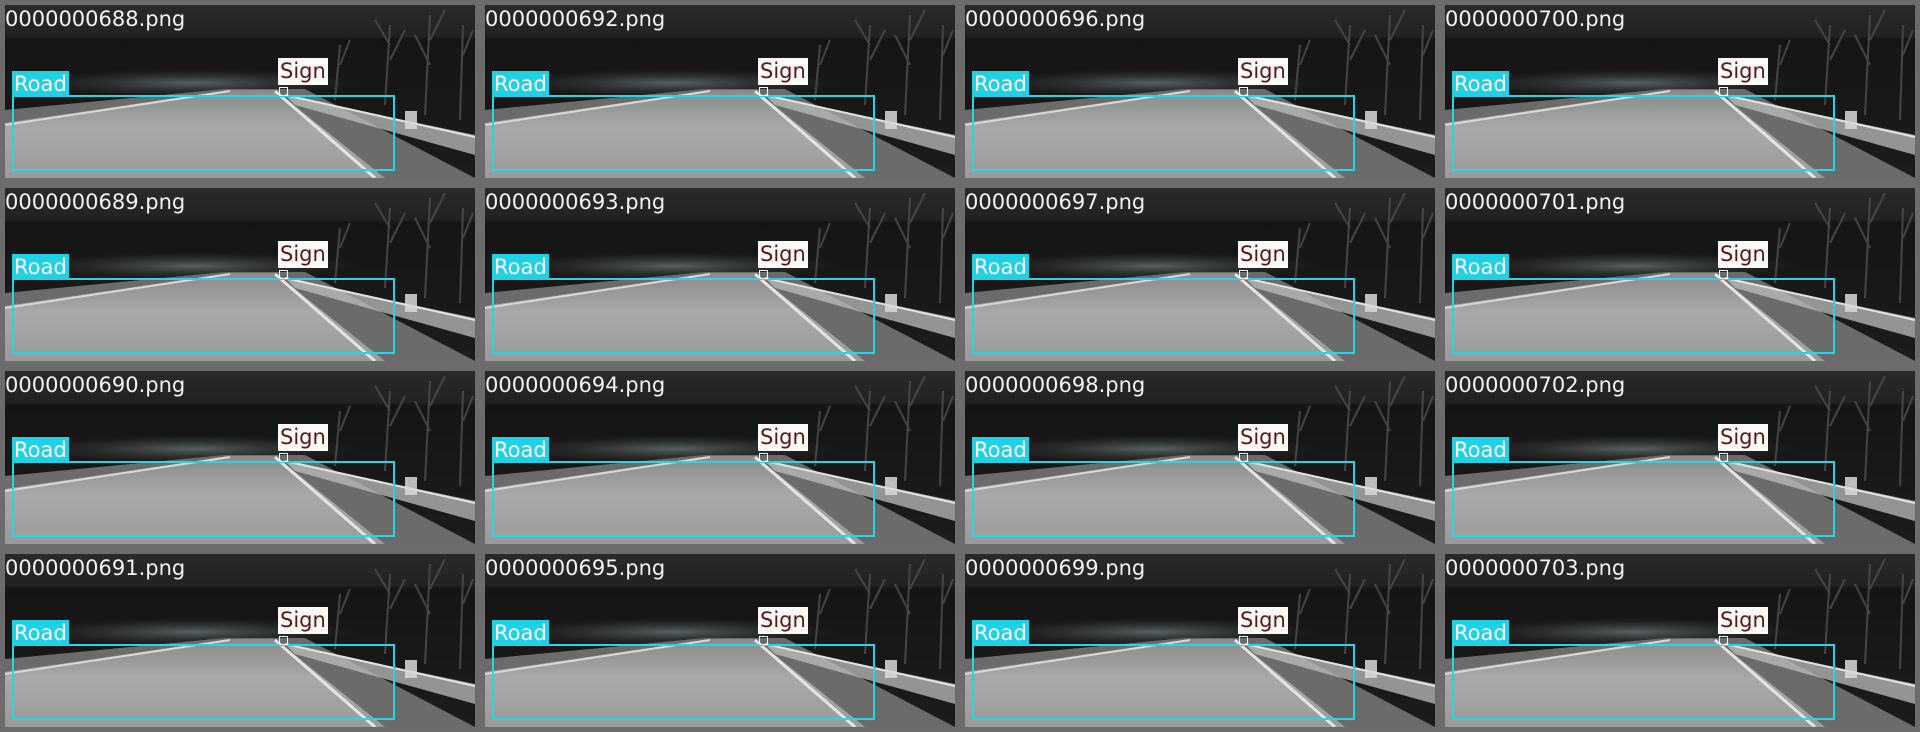 The image size is (1920, 732). I want to click on image-tile: Road Sign 0000000692.png, so click(720, 91).